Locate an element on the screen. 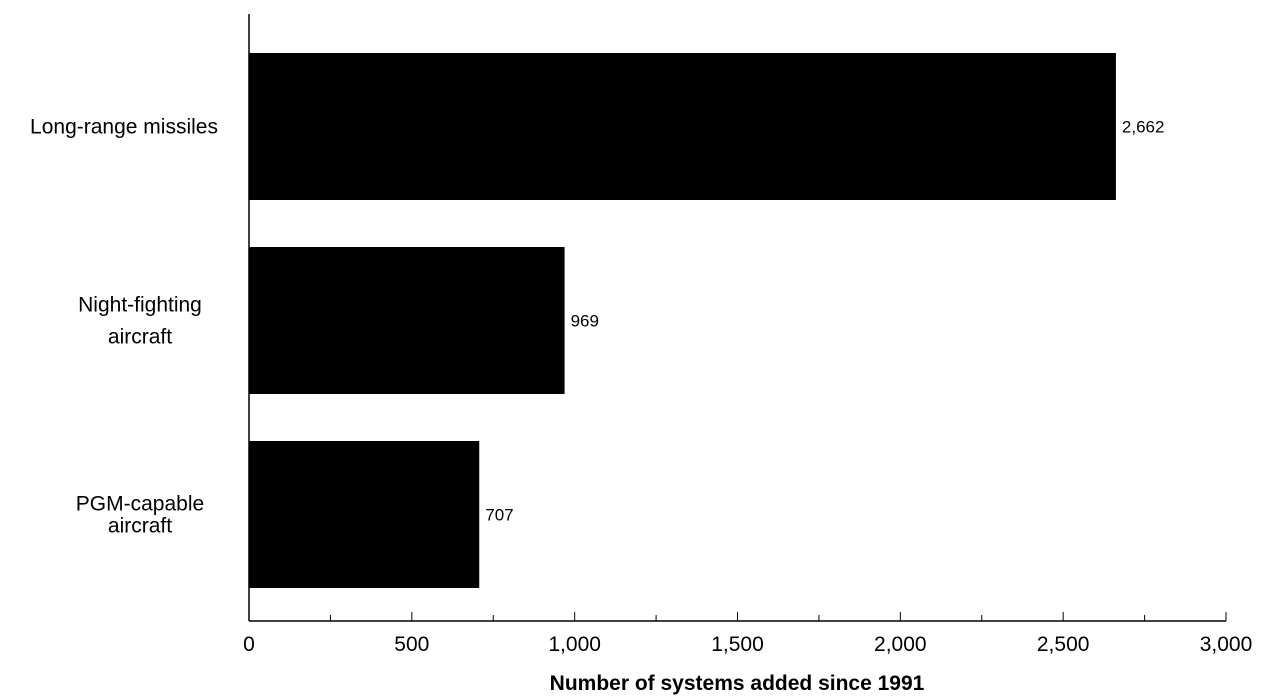 This screenshot has height=698, width=1270. ticks-layer: 0 500 1,000 1,500 2,000 2,500 3,000 is located at coordinates (747, 634).